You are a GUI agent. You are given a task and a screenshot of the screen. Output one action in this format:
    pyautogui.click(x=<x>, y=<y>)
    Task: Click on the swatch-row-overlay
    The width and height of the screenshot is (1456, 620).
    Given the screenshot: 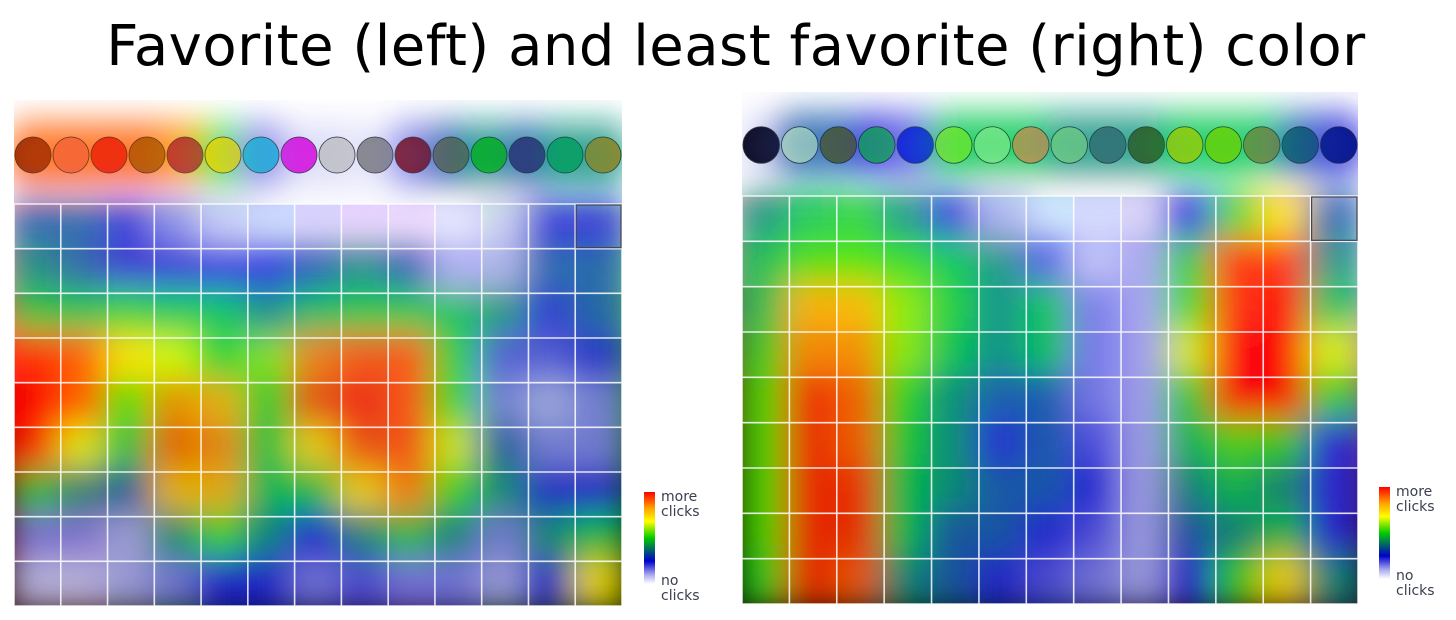 What is the action you would take?
    pyautogui.click(x=318, y=155)
    